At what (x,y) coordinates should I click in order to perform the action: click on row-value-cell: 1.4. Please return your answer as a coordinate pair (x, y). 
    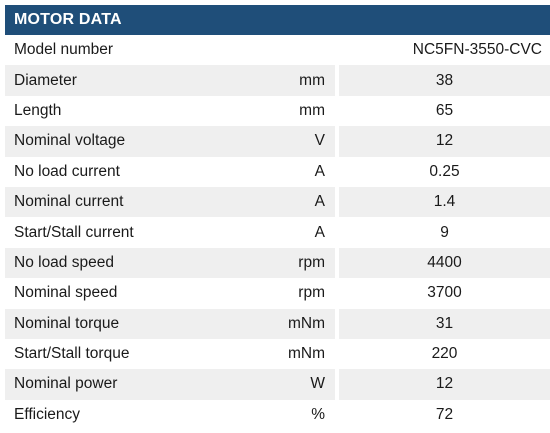
    Looking at the image, I should click on (444, 202).